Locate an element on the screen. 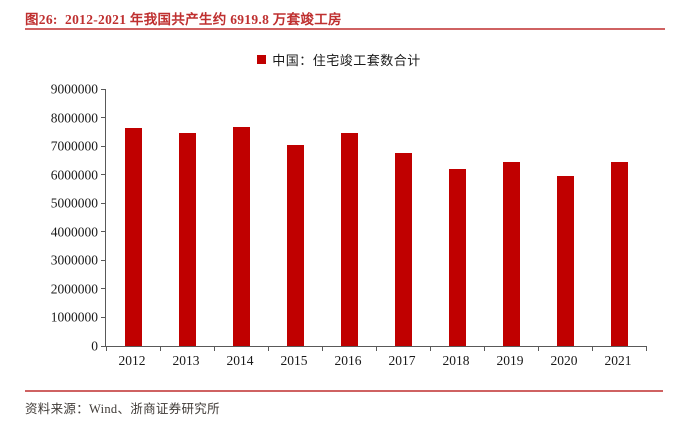 This screenshot has width=678, height=425. y-tick-label-0: 0 is located at coordinates (94, 346).